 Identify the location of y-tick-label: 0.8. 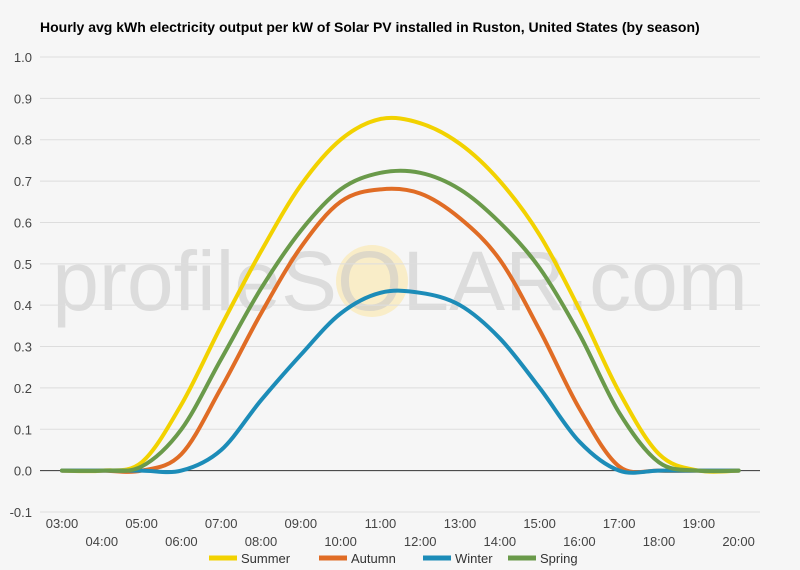
(23, 140).